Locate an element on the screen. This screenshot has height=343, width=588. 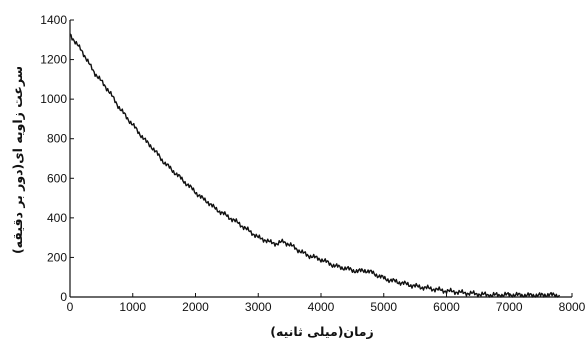
y-tick-label: 0 is located at coordinates (63, 297).